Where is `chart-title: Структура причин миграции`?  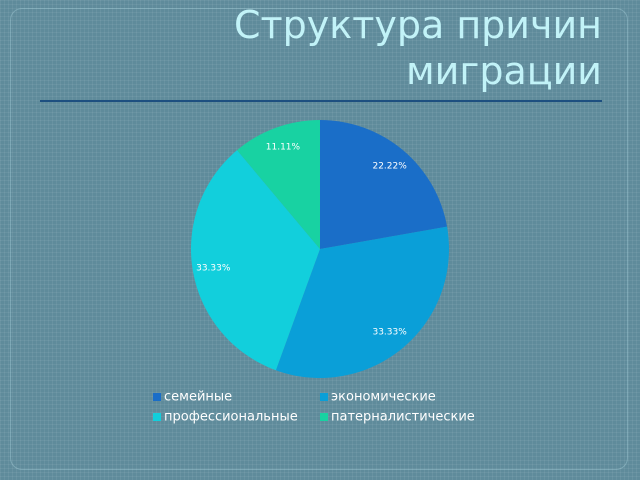
chart-title: Структура причин миграции is located at coordinates (418, 48).